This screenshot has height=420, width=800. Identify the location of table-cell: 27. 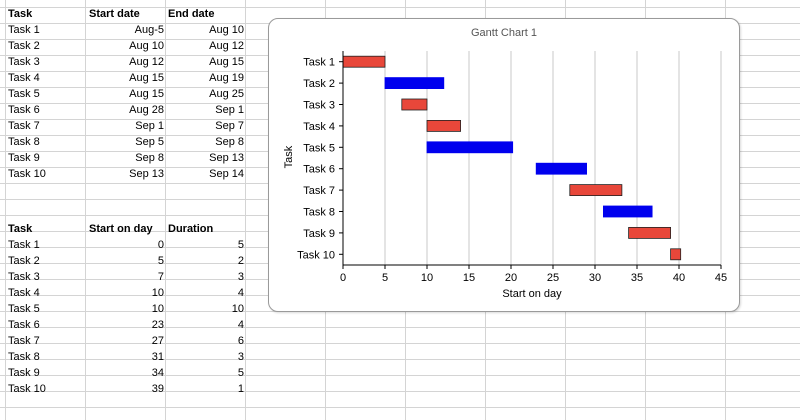
(157, 341).